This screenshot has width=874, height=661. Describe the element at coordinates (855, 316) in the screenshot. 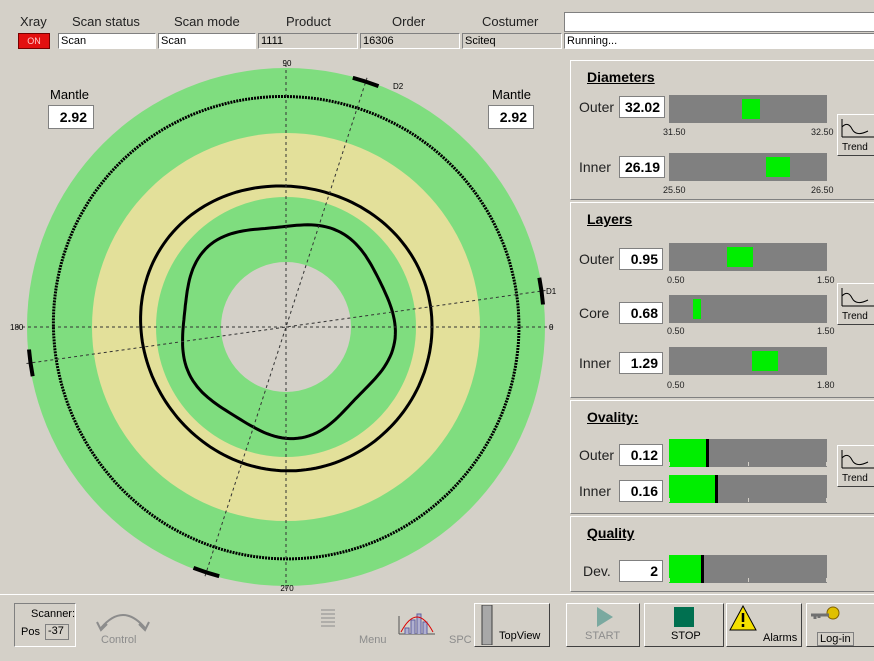

I see `layers-trend-label: Trend` at that location.